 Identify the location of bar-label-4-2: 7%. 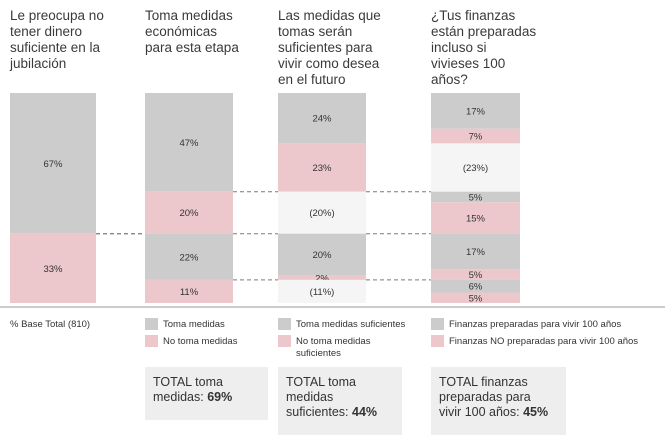
(476, 137).